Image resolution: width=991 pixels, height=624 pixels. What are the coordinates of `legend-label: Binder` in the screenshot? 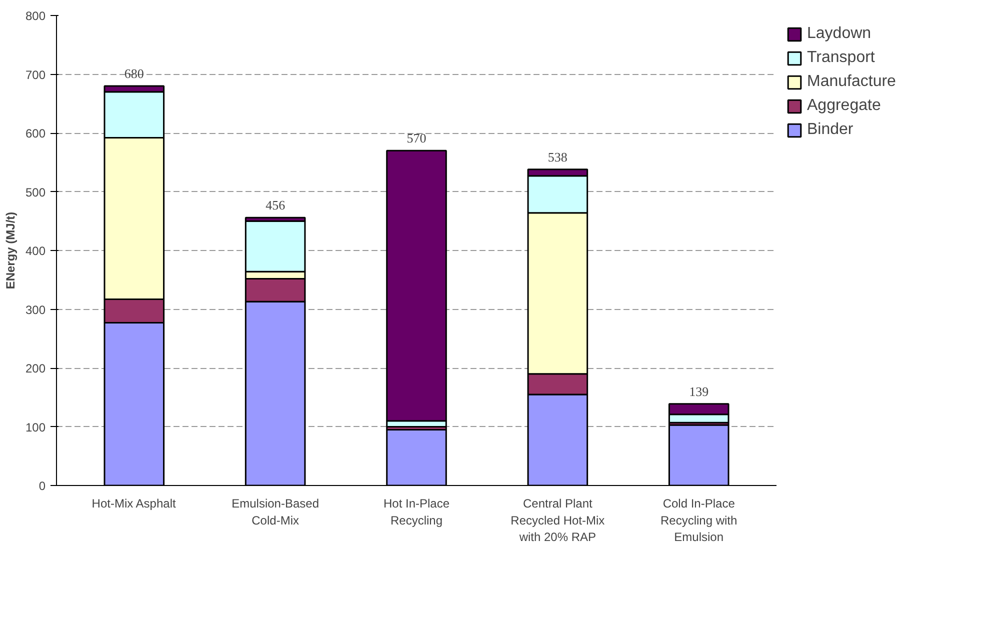 It's located at (830, 130).